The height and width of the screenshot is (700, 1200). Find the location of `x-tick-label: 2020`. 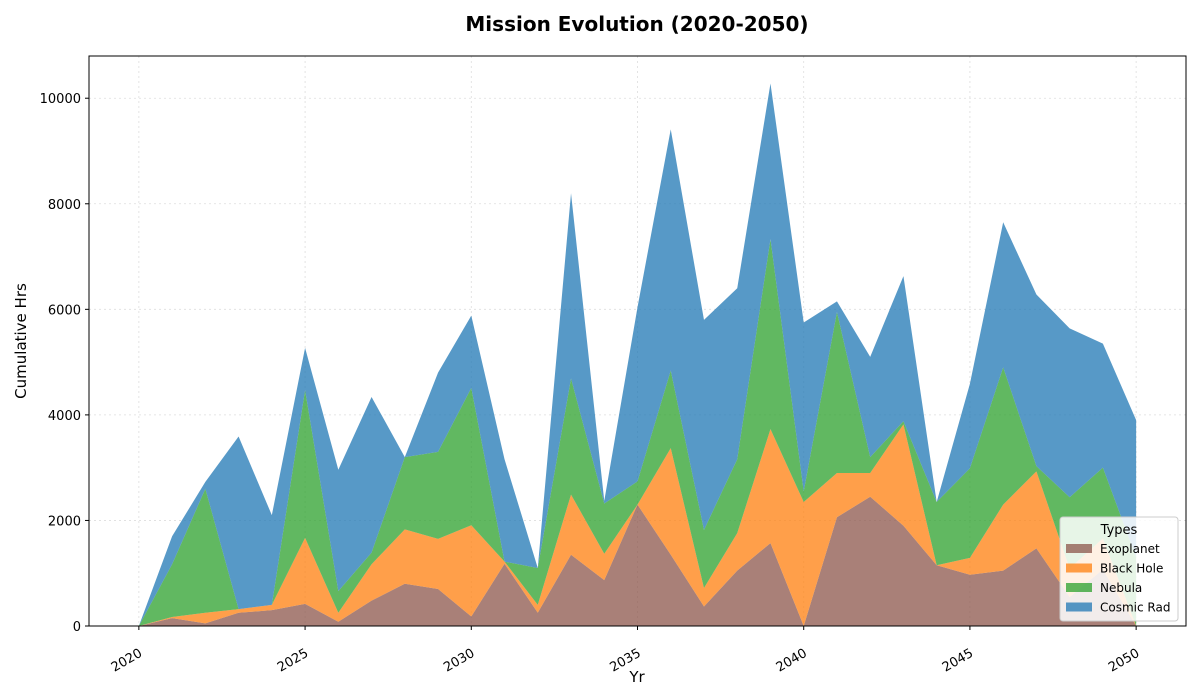

x-tick-label: 2020 is located at coordinates (127, 661).